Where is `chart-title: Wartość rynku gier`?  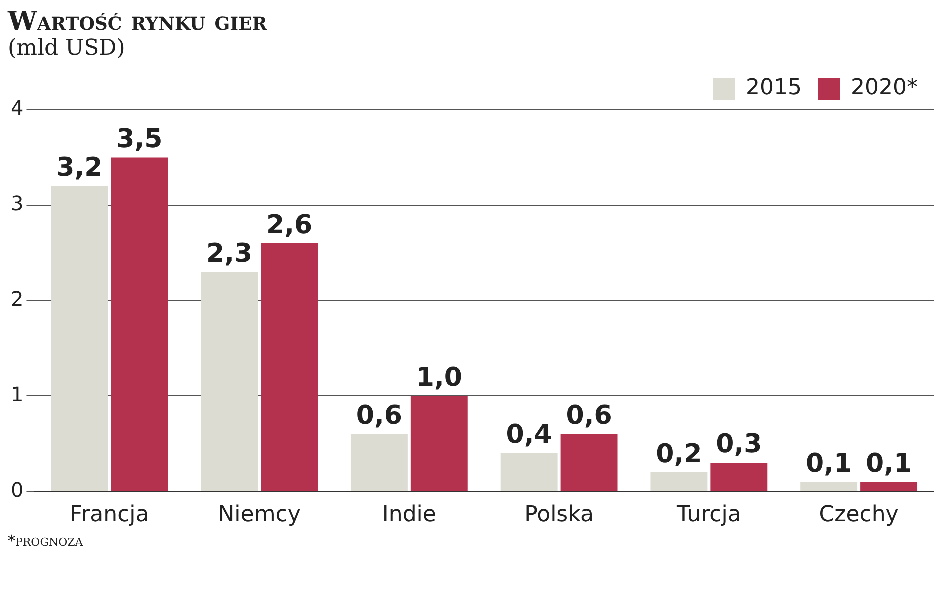 chart-title: Wartość rynku gier is located at coordinates (138, 22).